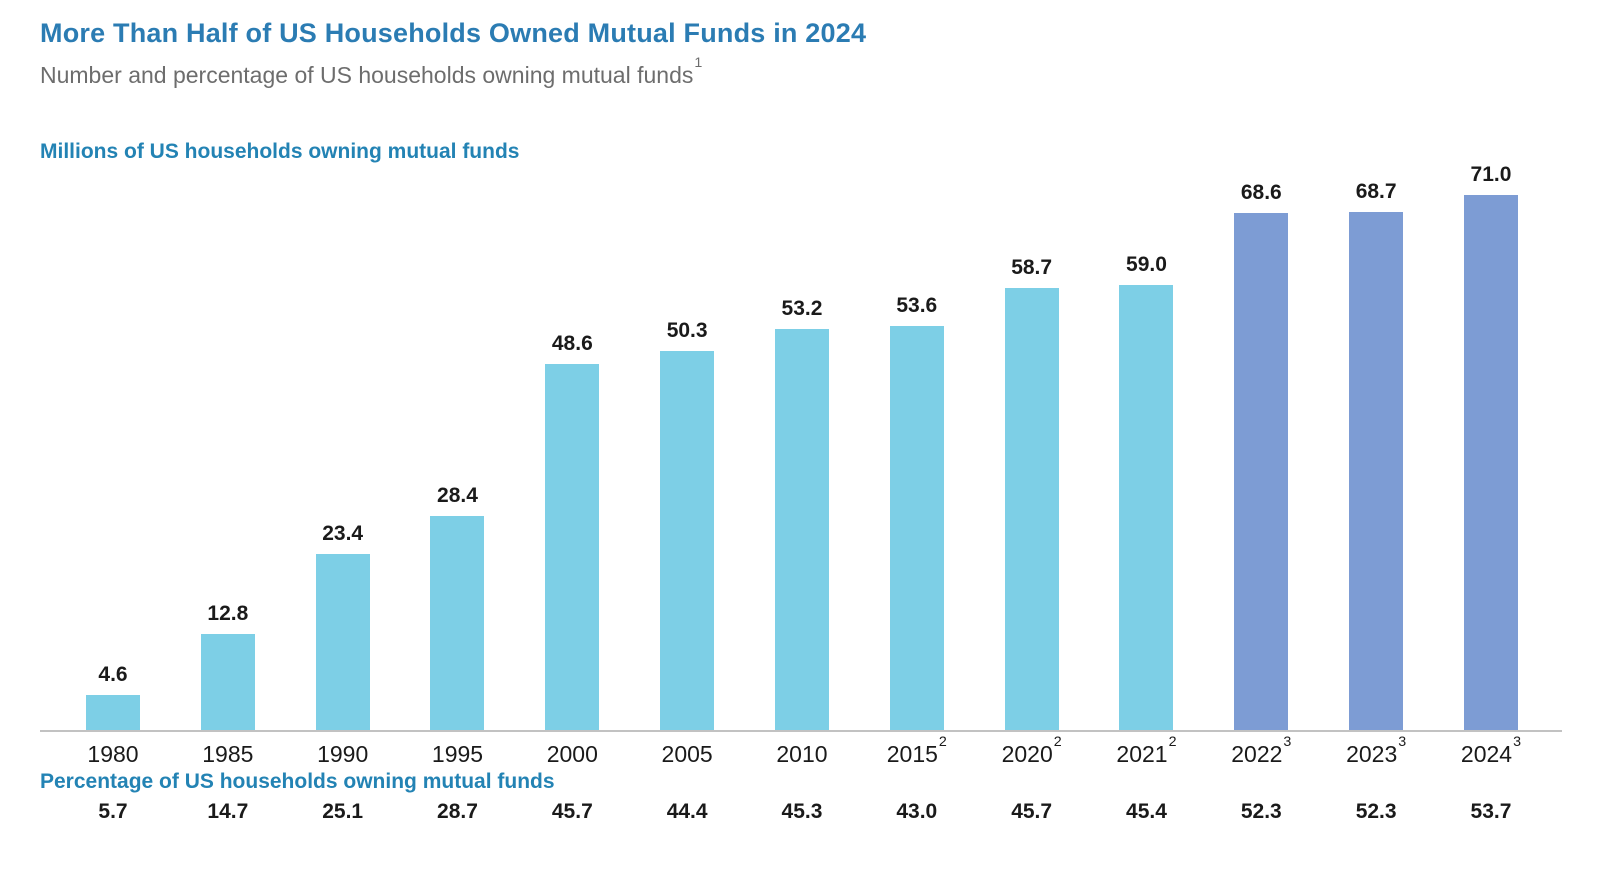  What do you see at coordinates (916, 750) in the screenshot?
I see `year-label: 20152` at bounding box center [916, 750].